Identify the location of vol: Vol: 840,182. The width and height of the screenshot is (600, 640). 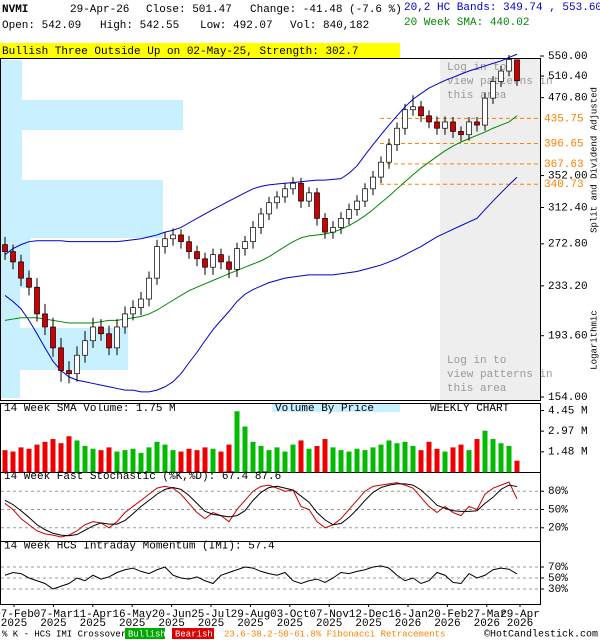
(329, 26).